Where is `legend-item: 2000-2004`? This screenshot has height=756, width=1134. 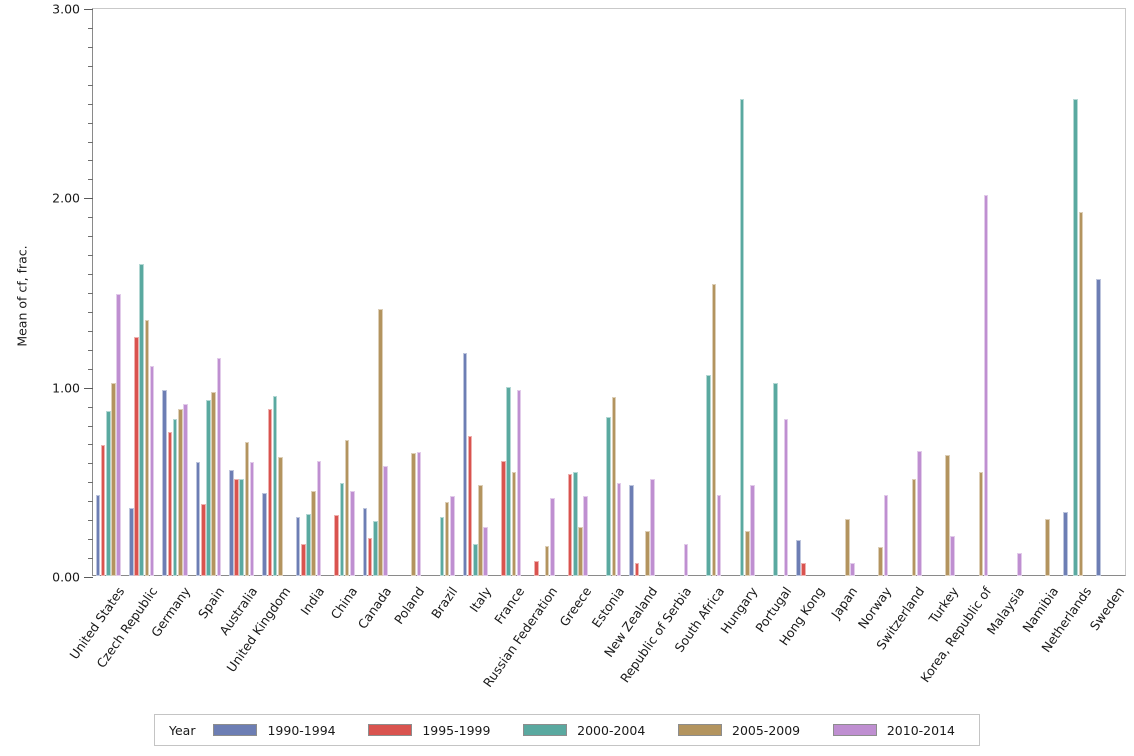
legend-item: 2000-2004 is located at coordinates (584, 730).